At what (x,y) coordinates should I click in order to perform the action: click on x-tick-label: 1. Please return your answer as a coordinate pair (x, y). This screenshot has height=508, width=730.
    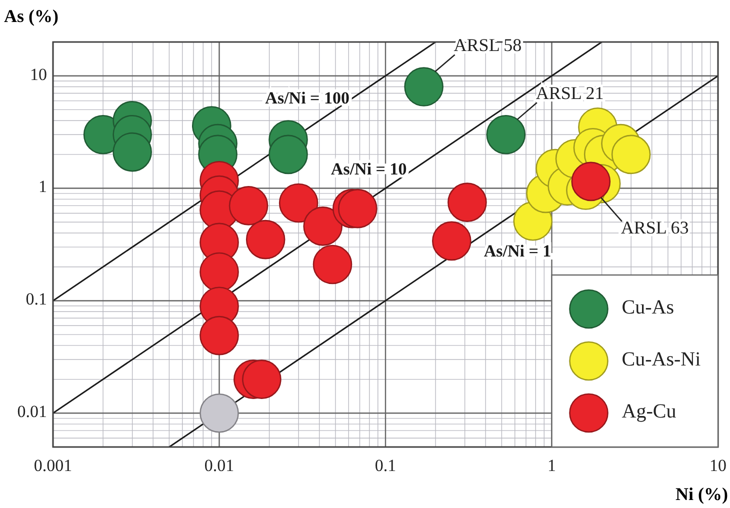
    Looking at the image, I should click on (552, 465).